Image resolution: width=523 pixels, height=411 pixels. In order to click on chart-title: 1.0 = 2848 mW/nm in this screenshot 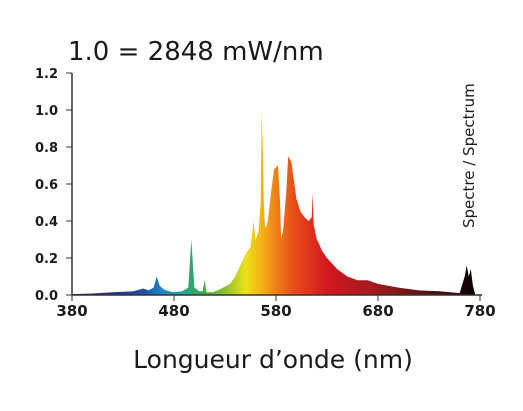, I will do `click(196, 52)`.